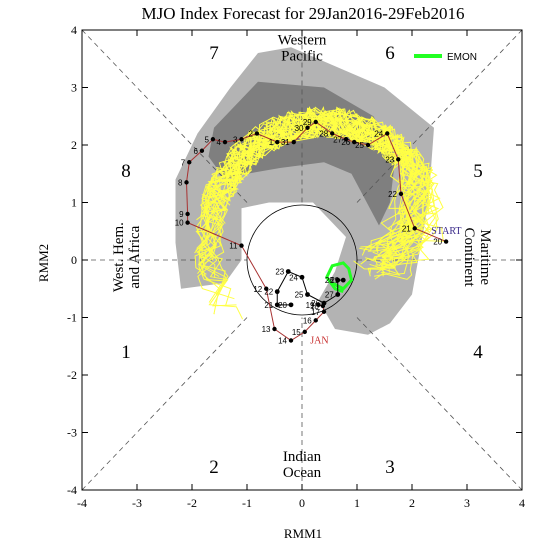 The height and width of the screenshot is (547, 547). I want to click on observed-day-label: 5, so click(206, 139).